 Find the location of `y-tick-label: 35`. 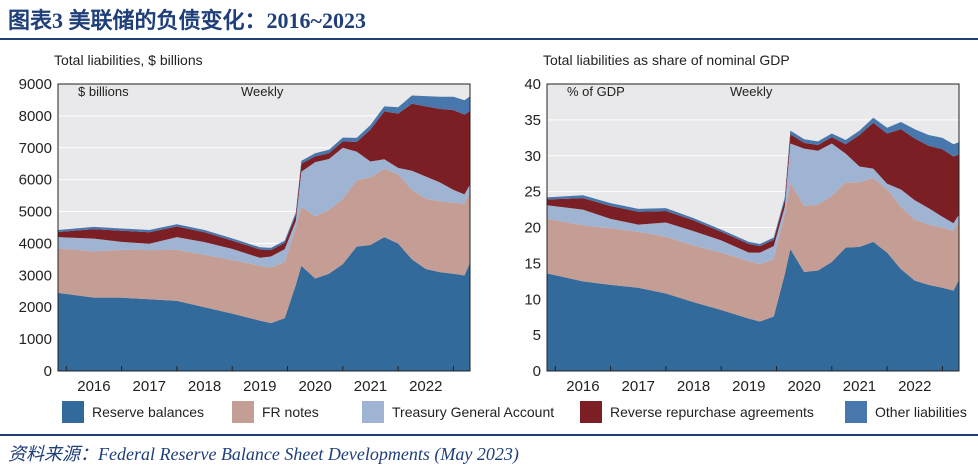

y-tick-label: 35 is located at coordinates (532, 120).